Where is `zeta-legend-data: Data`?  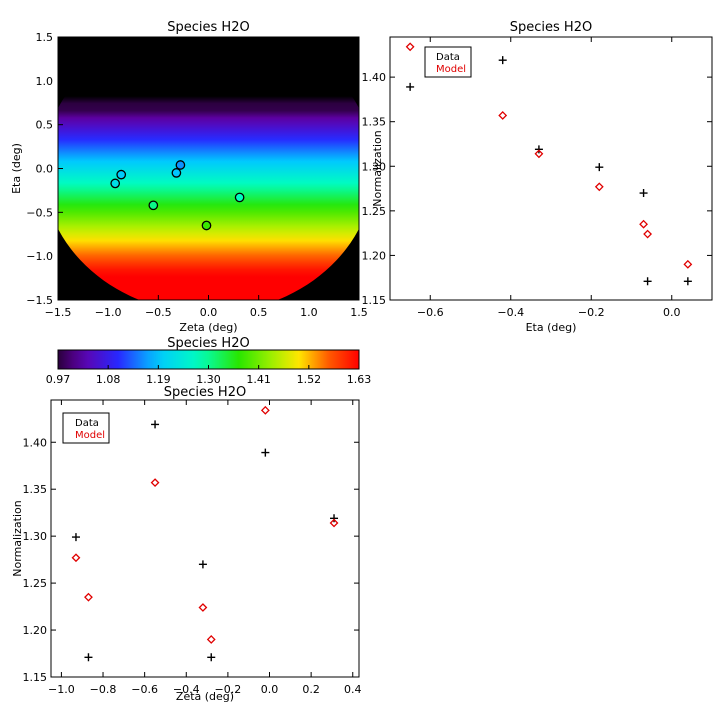
zeta-legend-data: Data is located at coordinates (87, 423).